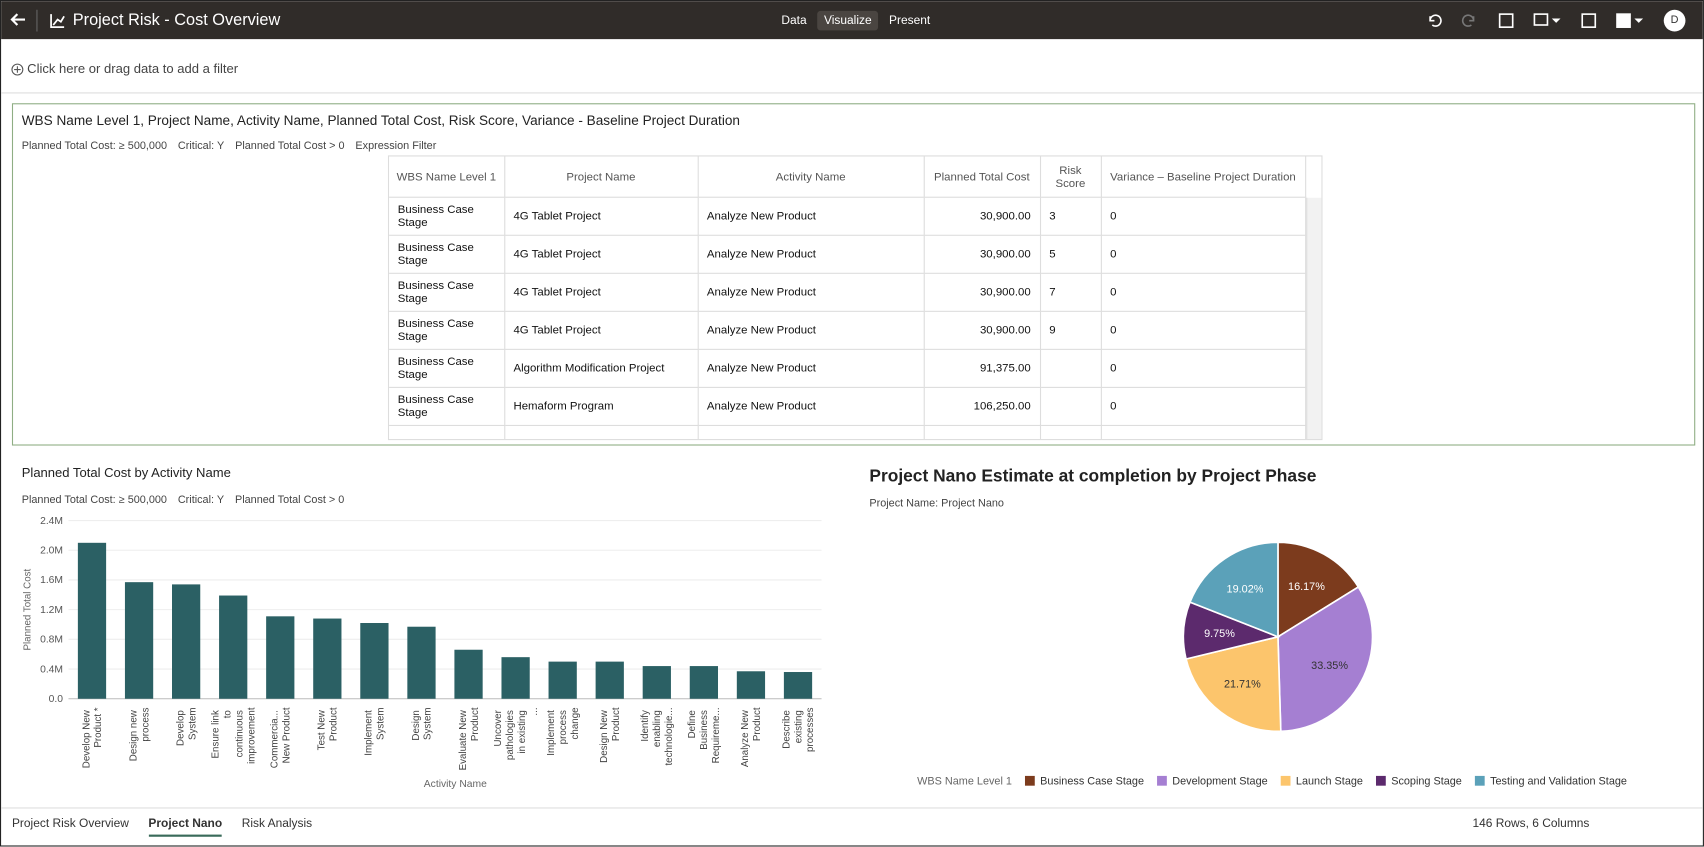 The width and height of the screenshot is (1704, 847). I want to click on label-line: Ensure link, so click(216, 732).